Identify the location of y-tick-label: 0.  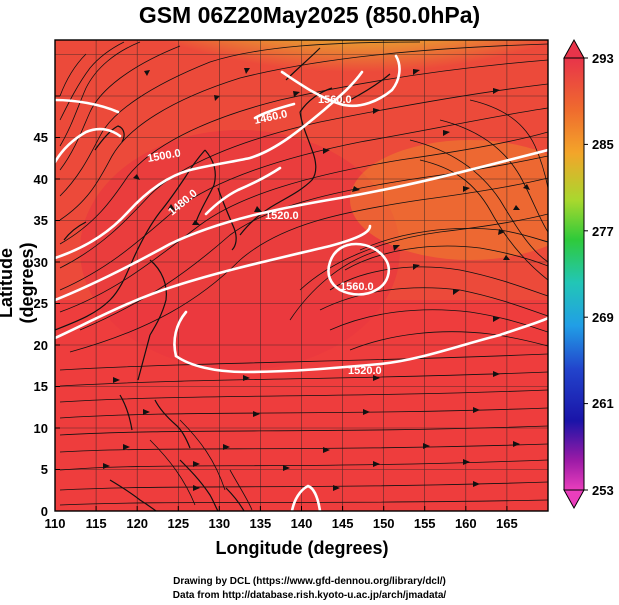
(44, 511).